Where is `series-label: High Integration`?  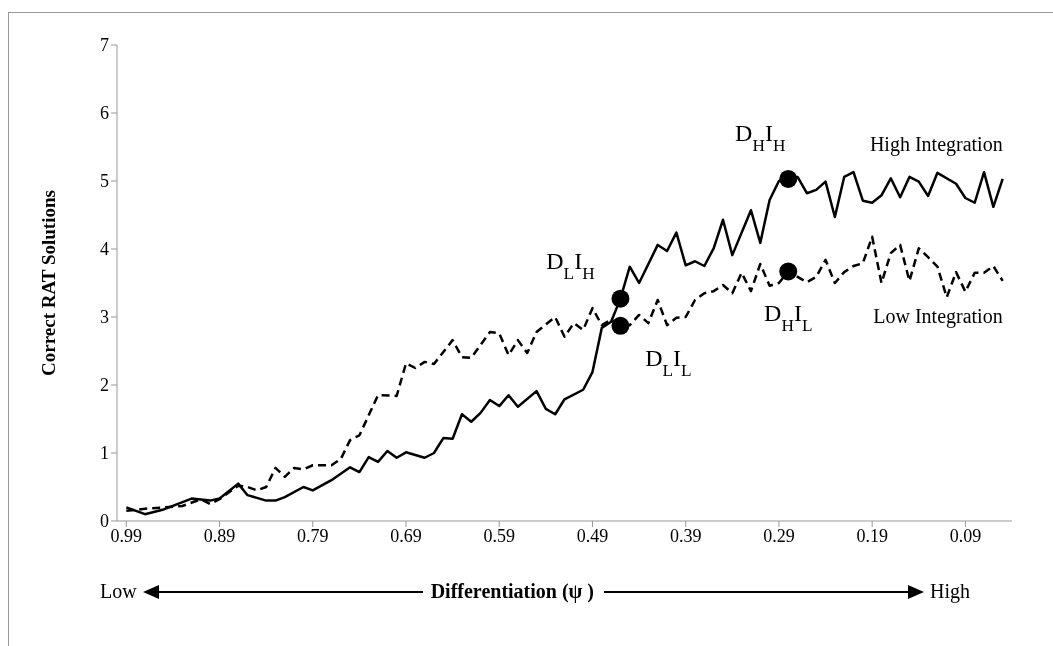
series-label: High Integration is located at coordinates (936, 144).